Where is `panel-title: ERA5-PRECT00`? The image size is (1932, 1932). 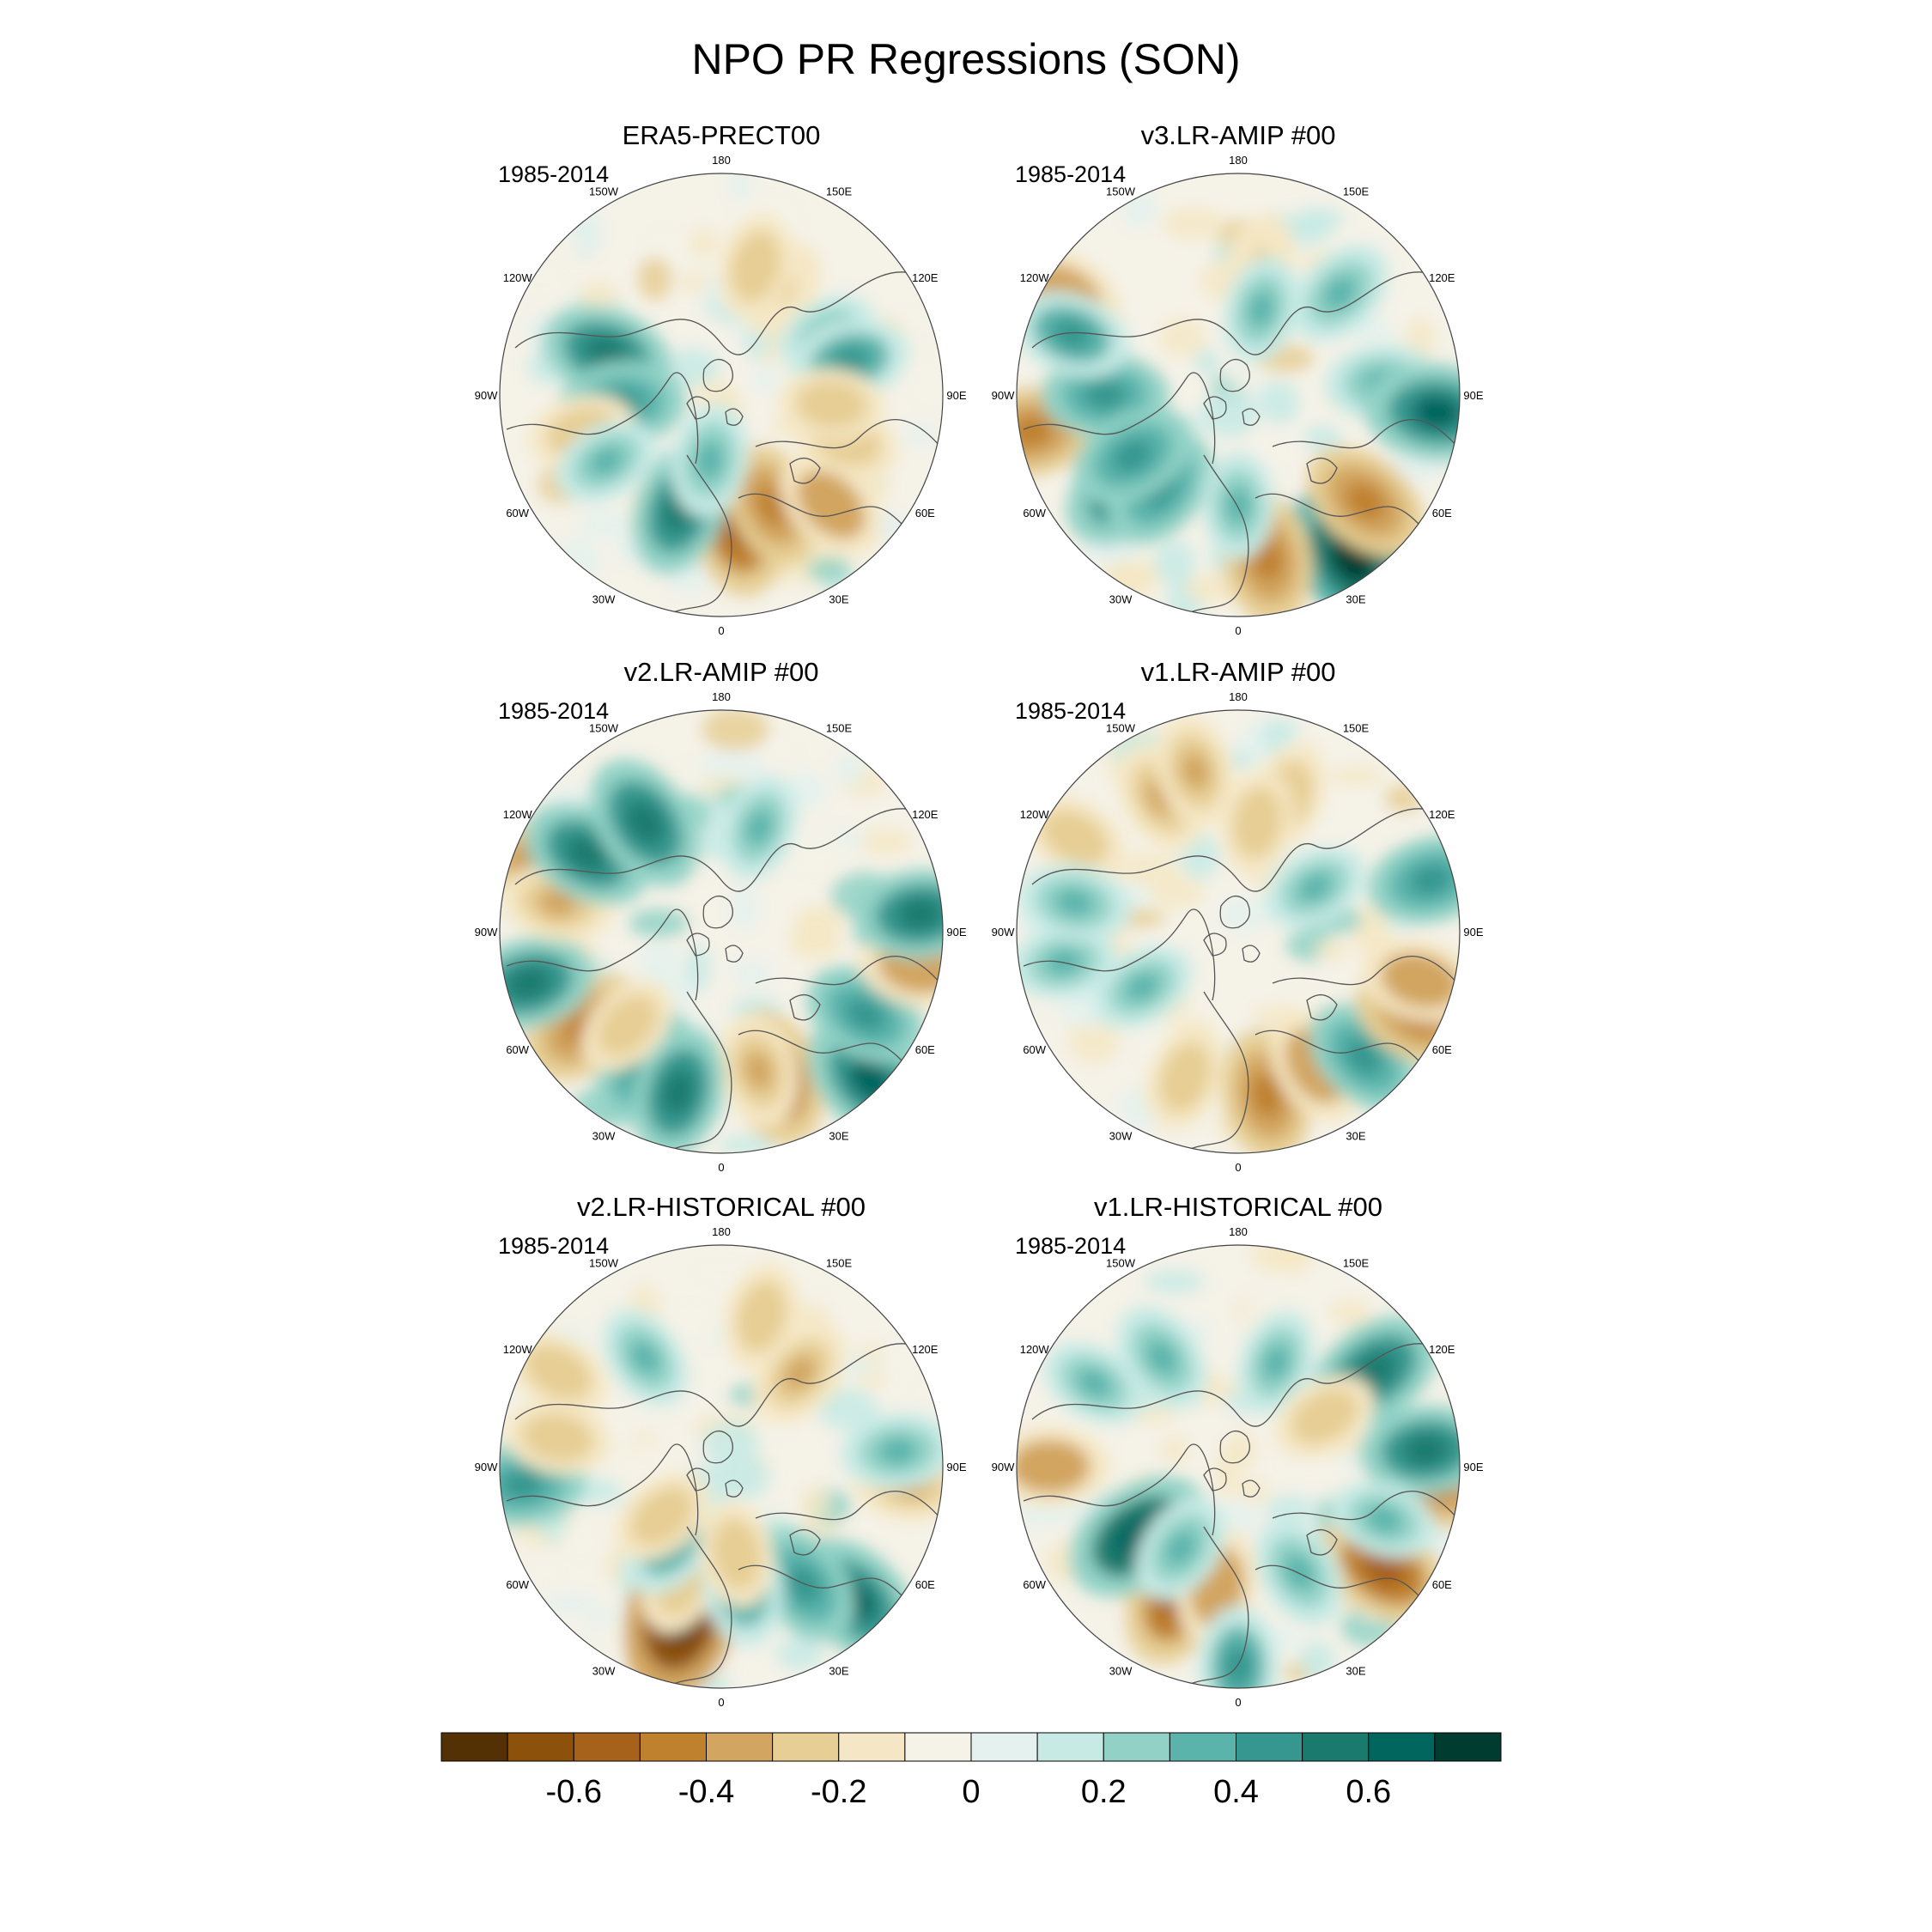
panel-title: ERA5-PRECT00 is located at coordinates (722, 135).